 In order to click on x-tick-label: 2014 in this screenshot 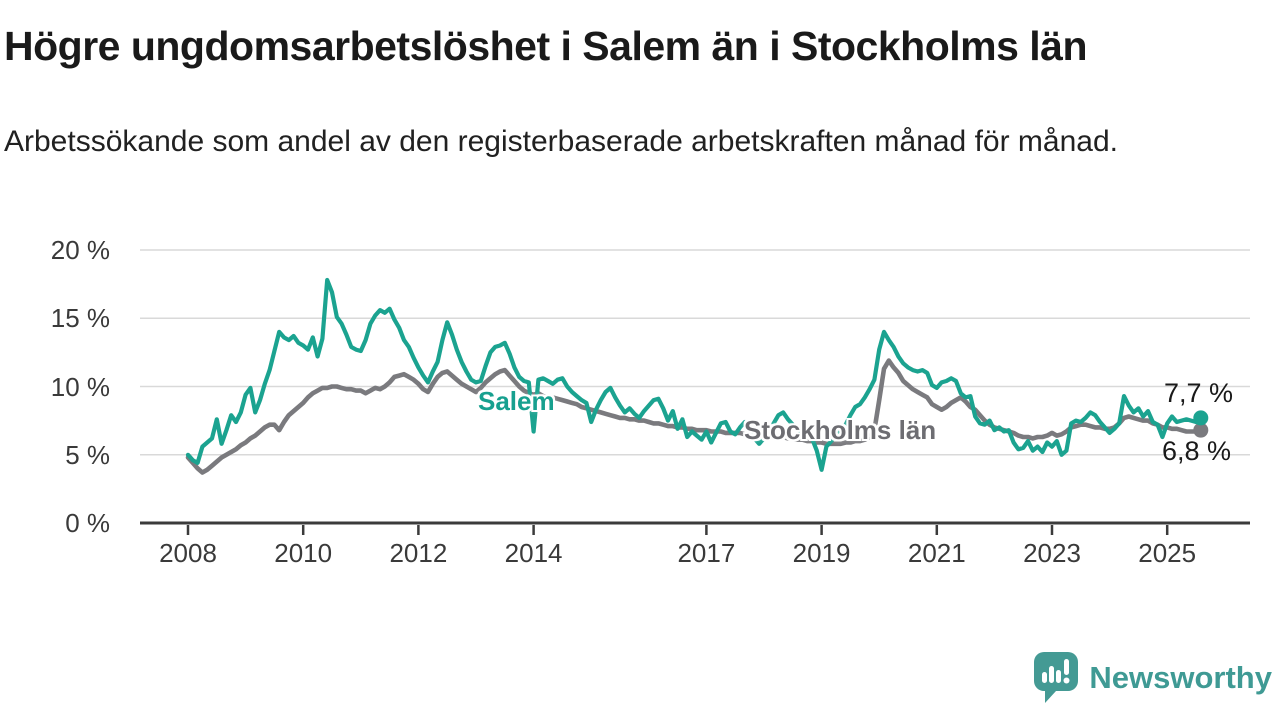, I will do `click(533, 553)`.